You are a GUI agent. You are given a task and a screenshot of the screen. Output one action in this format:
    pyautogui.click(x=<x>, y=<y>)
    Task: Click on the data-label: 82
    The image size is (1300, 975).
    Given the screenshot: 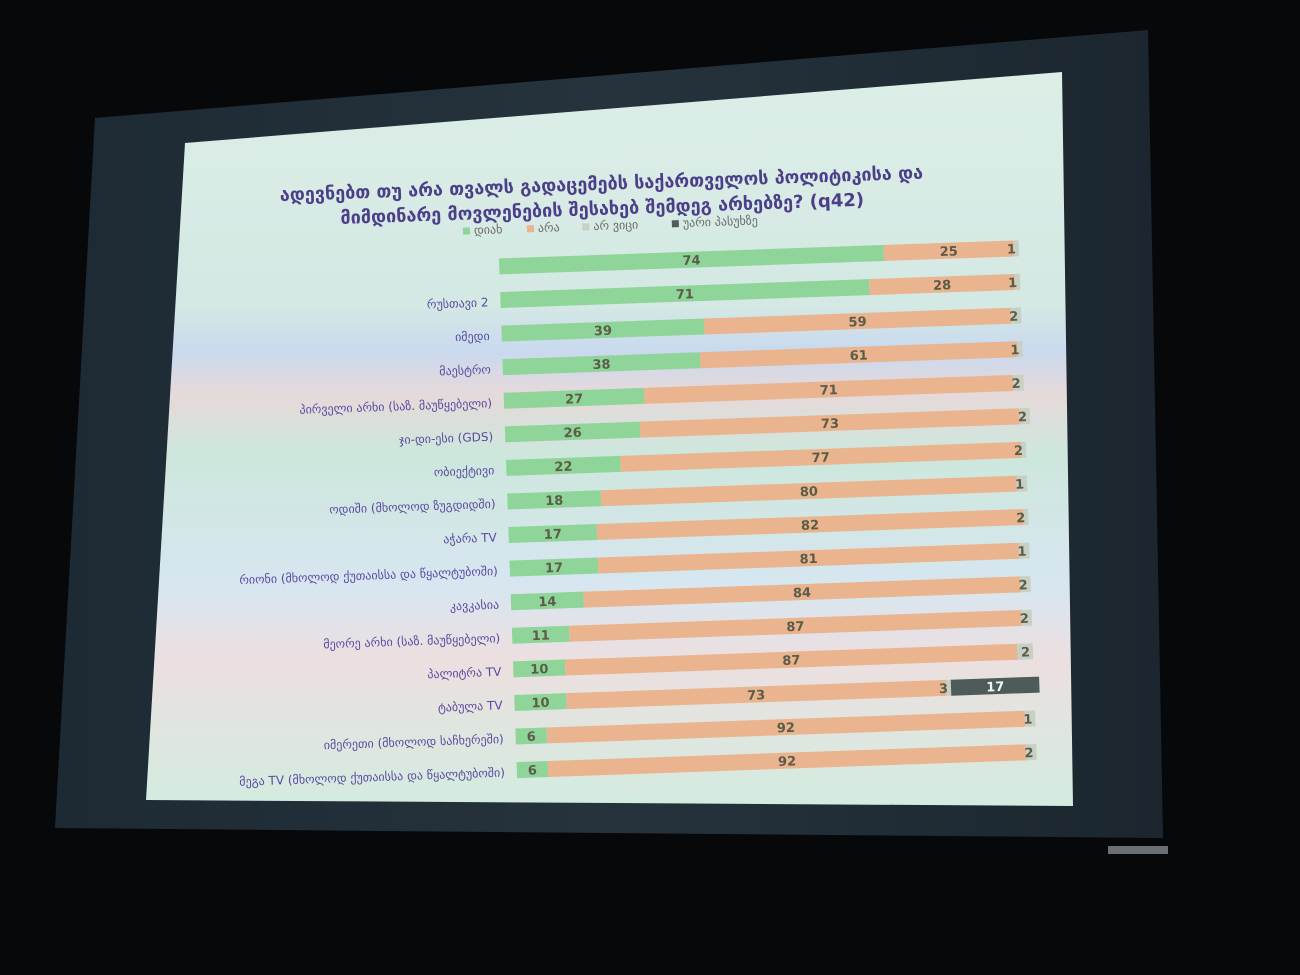 What is the action you would take?
    pyautogui.click(x=810, y=526)
    